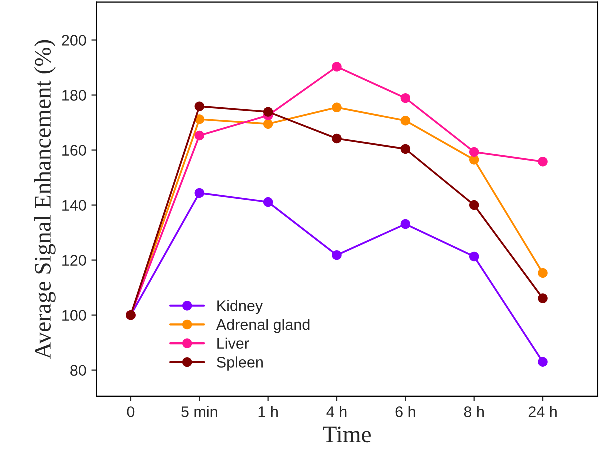  What do you see at coordinates (336, 412) in the screenshot?
I see `x-tick-label: 4 h` at bounding box center [336, 412].